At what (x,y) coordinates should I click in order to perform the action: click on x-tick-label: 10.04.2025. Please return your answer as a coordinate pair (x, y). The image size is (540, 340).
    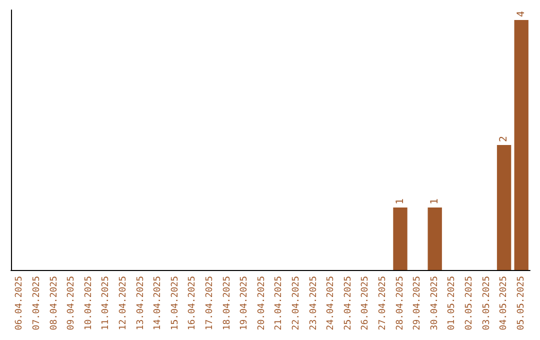
    Looking at the image, I should click on (89, 303).